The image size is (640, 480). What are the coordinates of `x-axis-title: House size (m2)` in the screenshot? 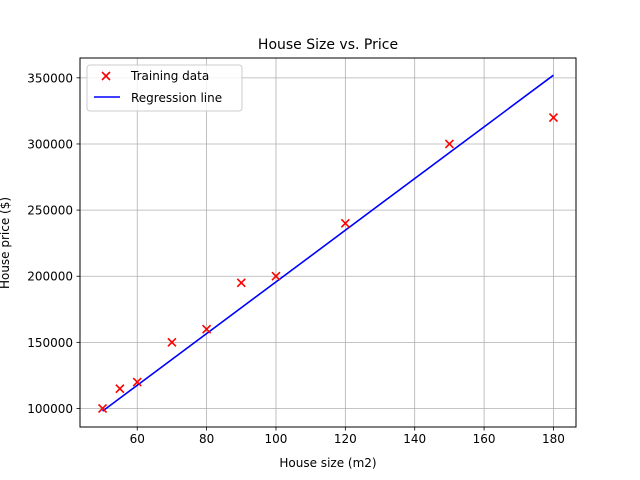 It's located at (327, 463).